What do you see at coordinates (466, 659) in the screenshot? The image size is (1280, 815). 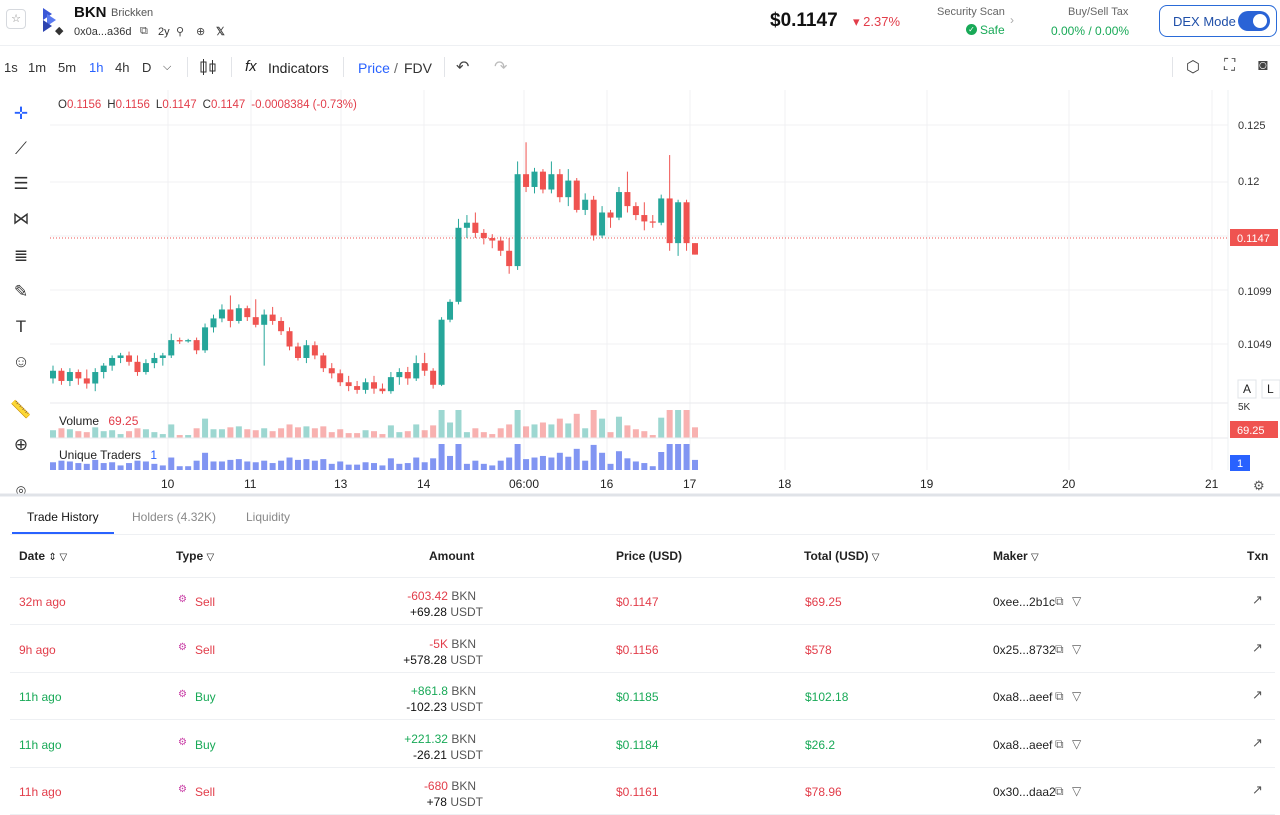 I see `amount-usdt-unit: USDT` at bounding box center [466, 659].